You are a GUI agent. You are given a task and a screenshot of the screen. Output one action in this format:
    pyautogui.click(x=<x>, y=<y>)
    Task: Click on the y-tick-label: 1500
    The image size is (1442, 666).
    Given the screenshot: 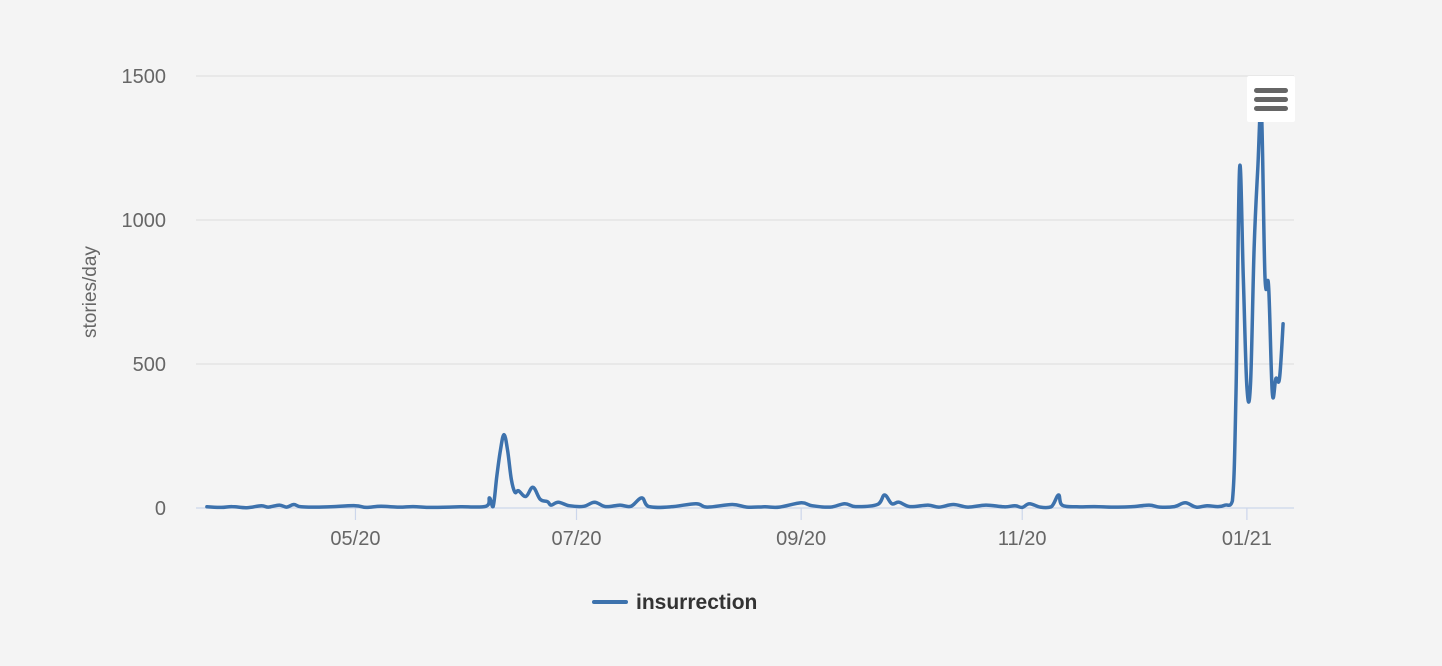 What is the action you would take?
    pyautogui.click(x=144, y=77)
    